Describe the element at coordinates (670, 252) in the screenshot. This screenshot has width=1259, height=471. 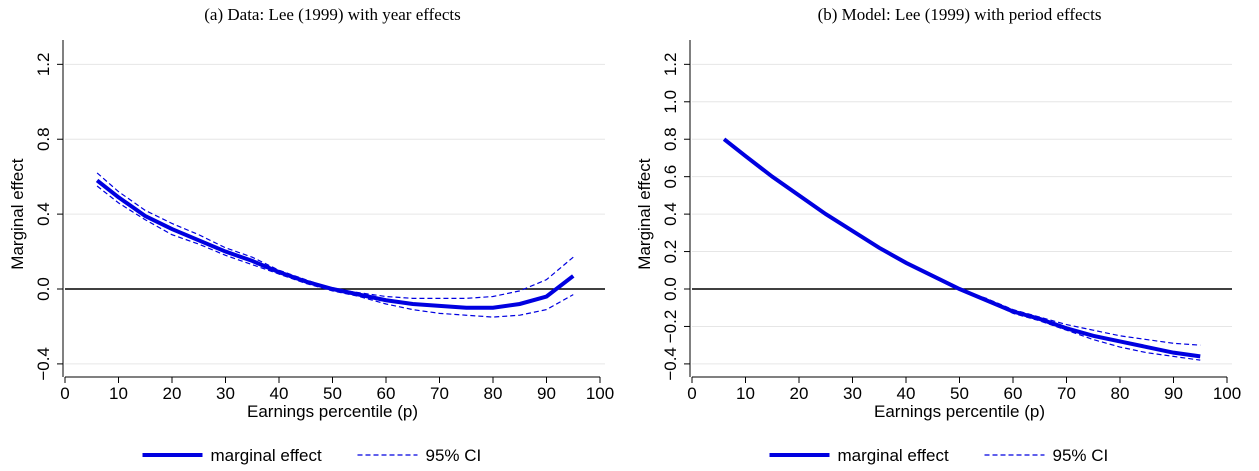
I see `y-tick-label: 0.2` at that location.